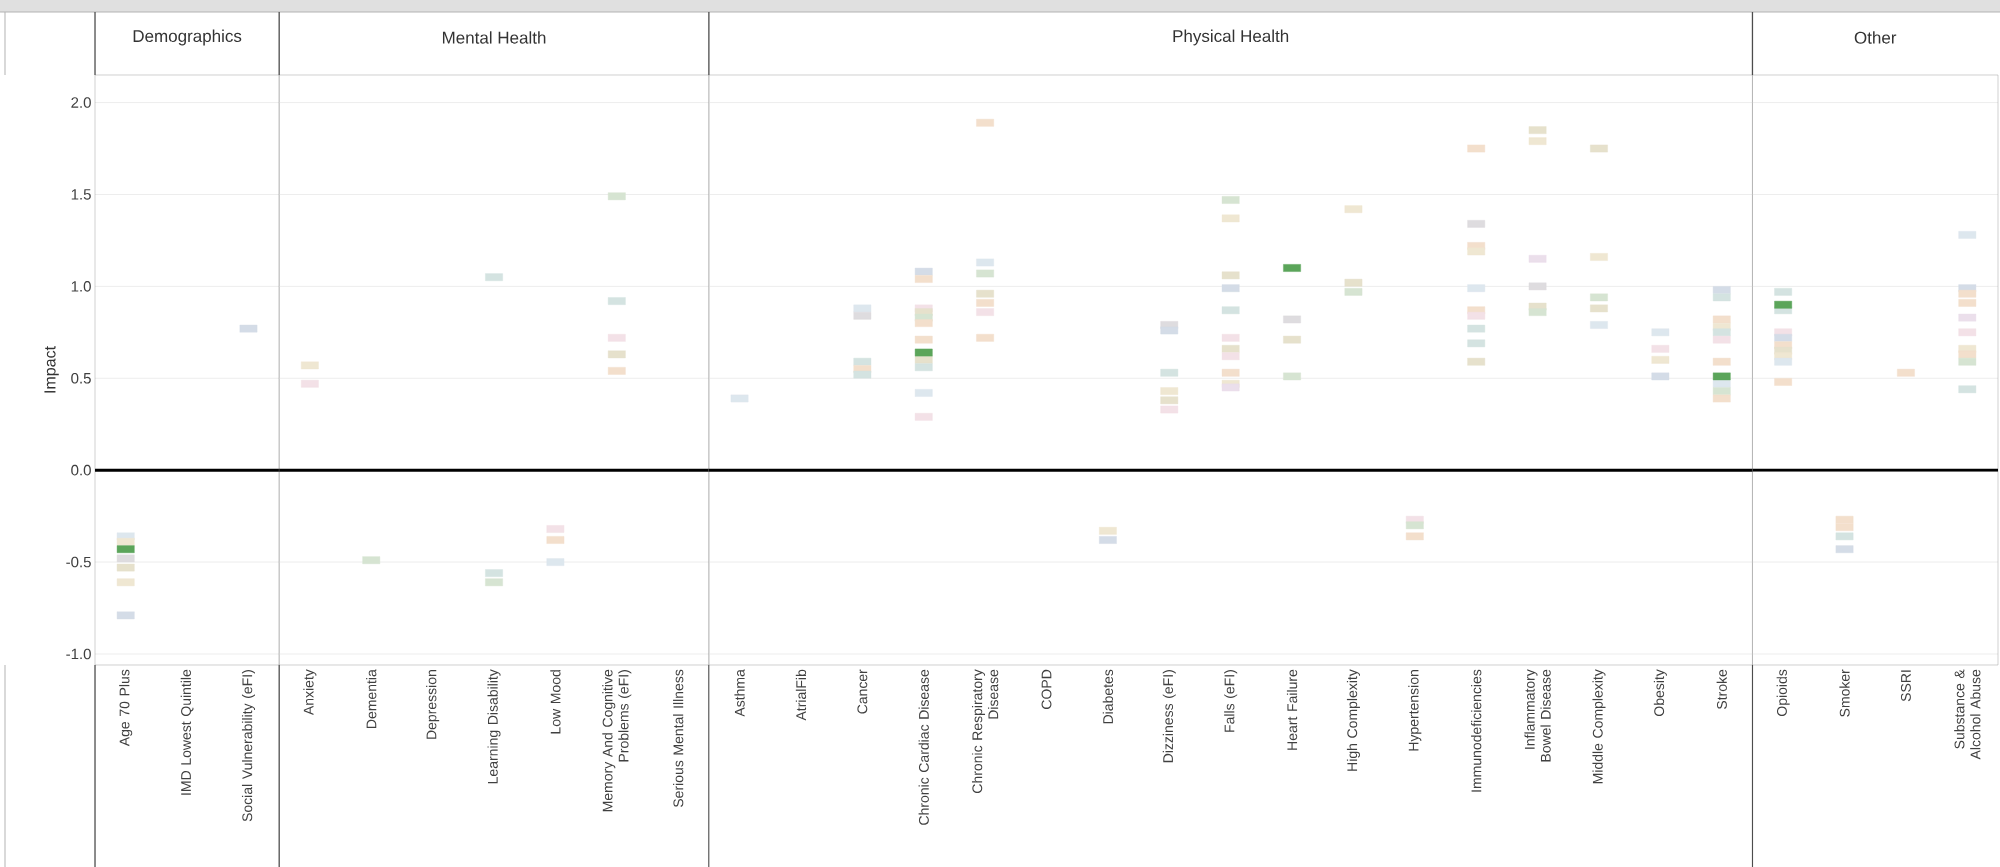 The width and height of the screenshot is (2000, 867). Describe the element at coordinates (1476, 730) in the screenshot. I see `x-tick-label: Immunodeficiencies` at that location.